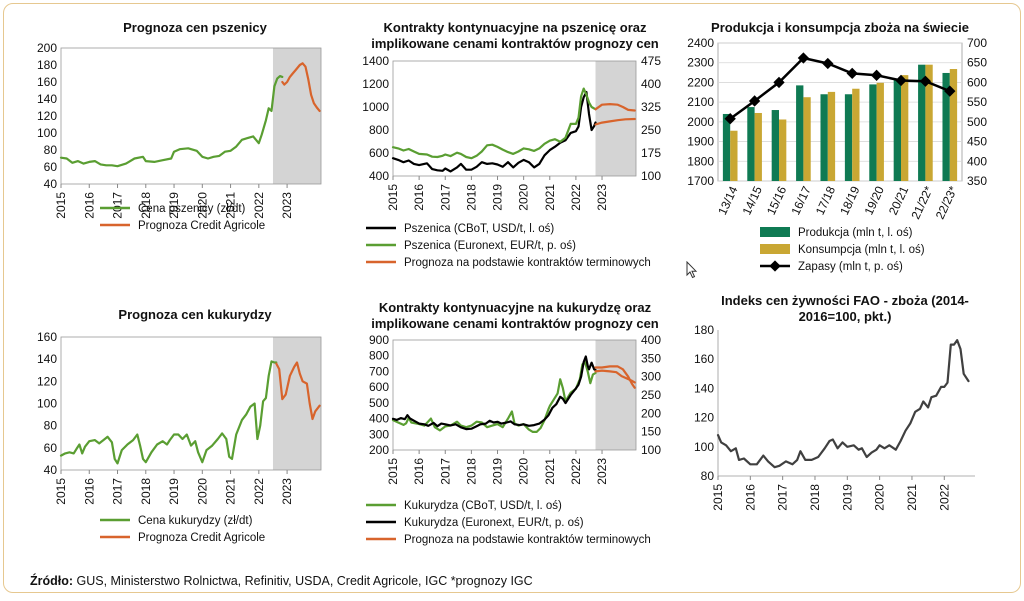  What do you see at coordinates (651, 432) in the screenshot?
I see `y2-tick-label: 150` at bounding box center [651, 432].